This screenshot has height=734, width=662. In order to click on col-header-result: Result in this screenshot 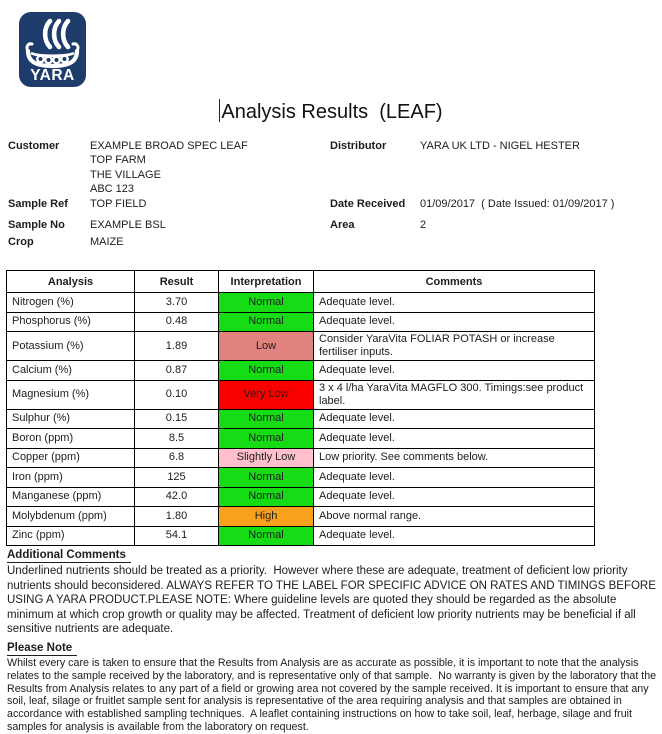, I will do `click(176, 281)`.